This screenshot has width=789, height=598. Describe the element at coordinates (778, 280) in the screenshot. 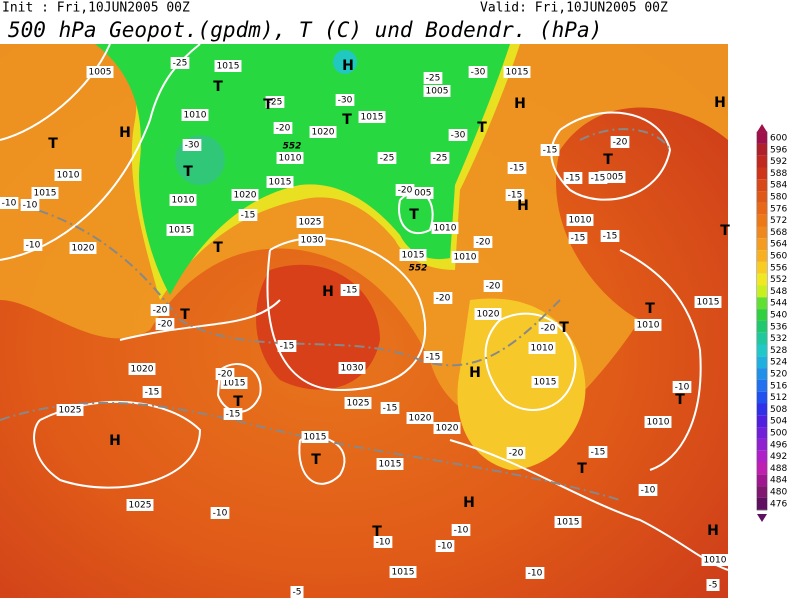

I see `colorbar-label: 552` at that location.